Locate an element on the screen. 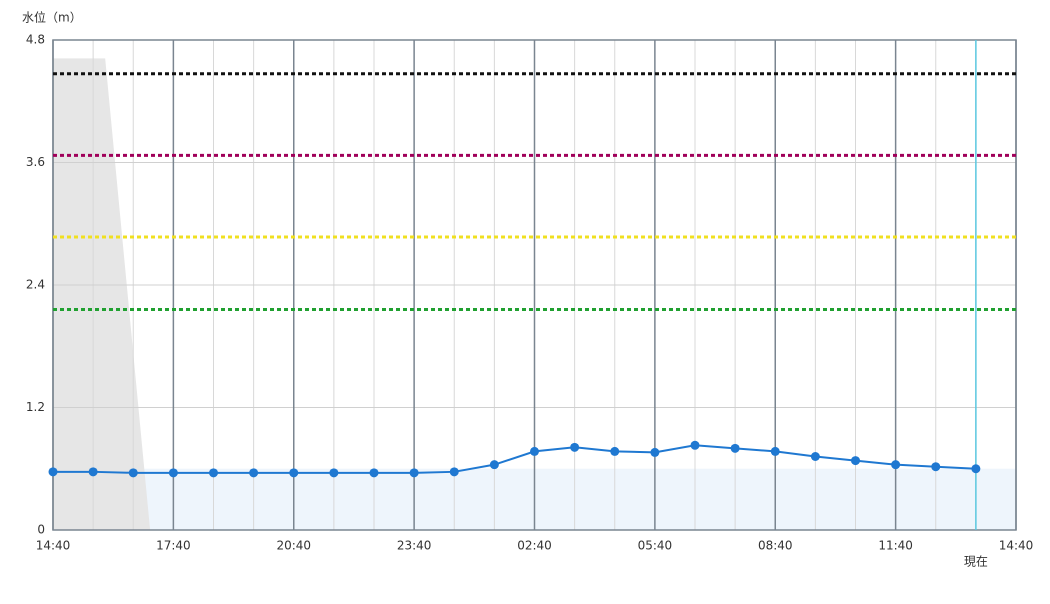  y-tick-label: 2.4 is located at coordinates (35, 285).